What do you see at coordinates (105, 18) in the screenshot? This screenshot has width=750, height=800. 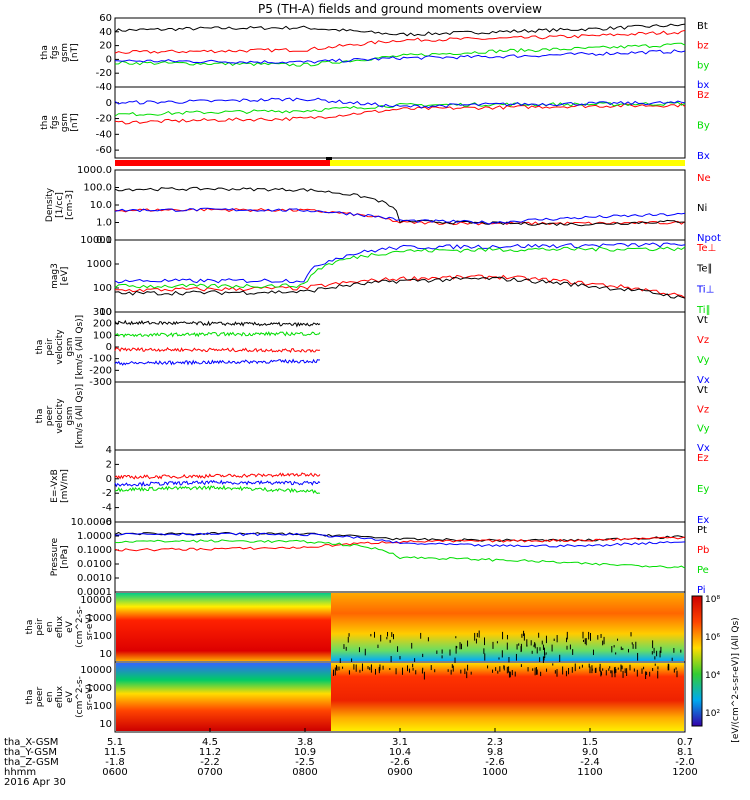 I see `fgs_gsm-ytick: 60` at bounding box center [105, 18].